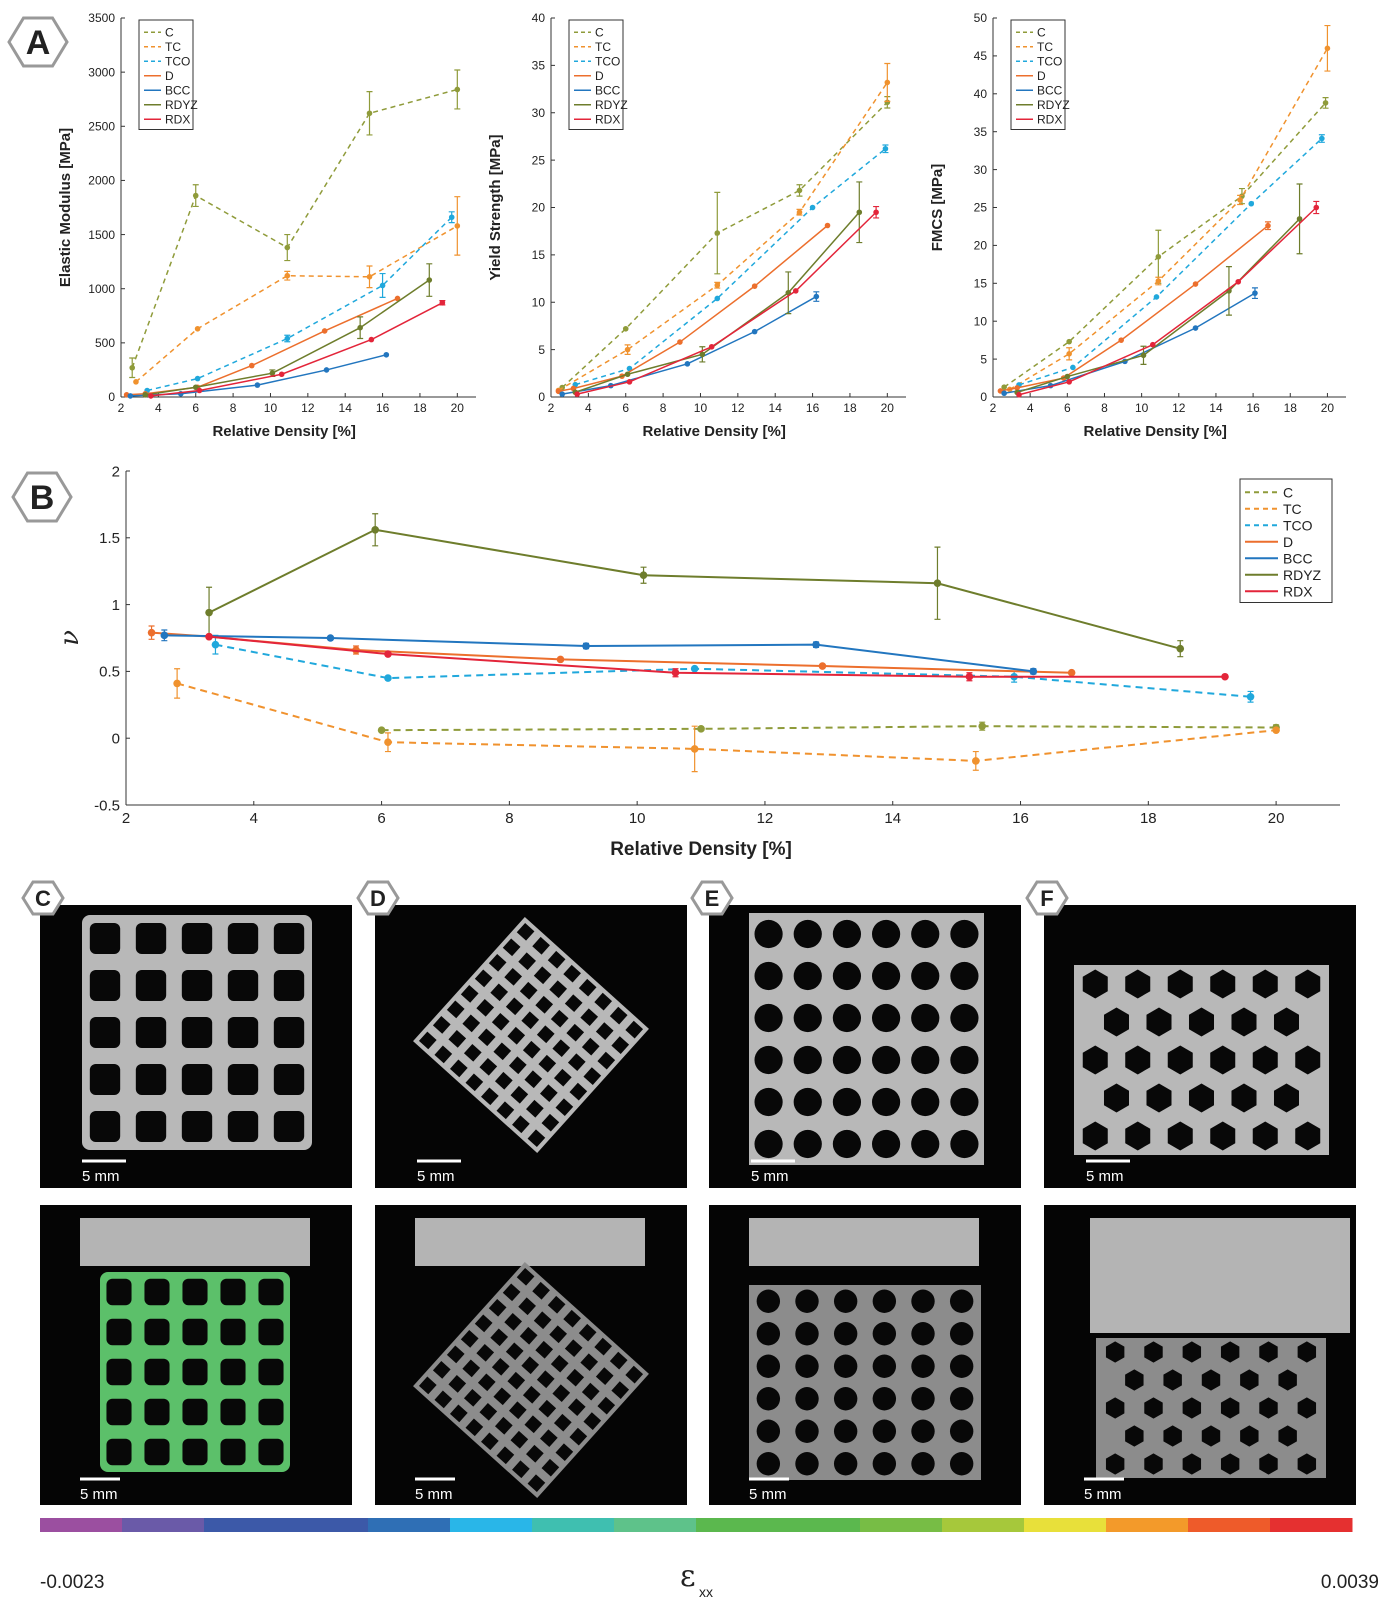 Image resolution: width=1381 pixels, height=1602 pixels. Describe the element at coordinates (688, 1576) in the screenshot. I see `colorbar-label: ε` at that location.